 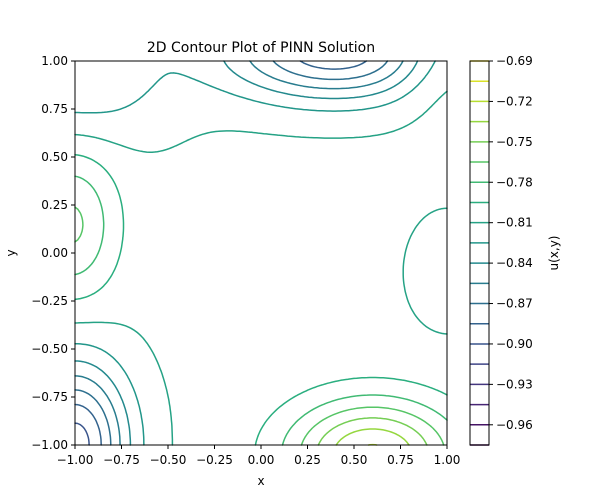 I want to click on colorbar-tick-label: −0.69, so click(x=514, y=61).